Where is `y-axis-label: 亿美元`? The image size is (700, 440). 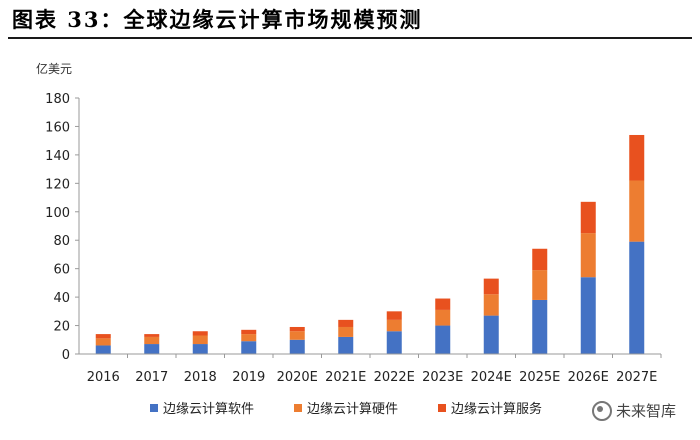 y-axis-label: 亿美元 is located at coordinates (54, 68).